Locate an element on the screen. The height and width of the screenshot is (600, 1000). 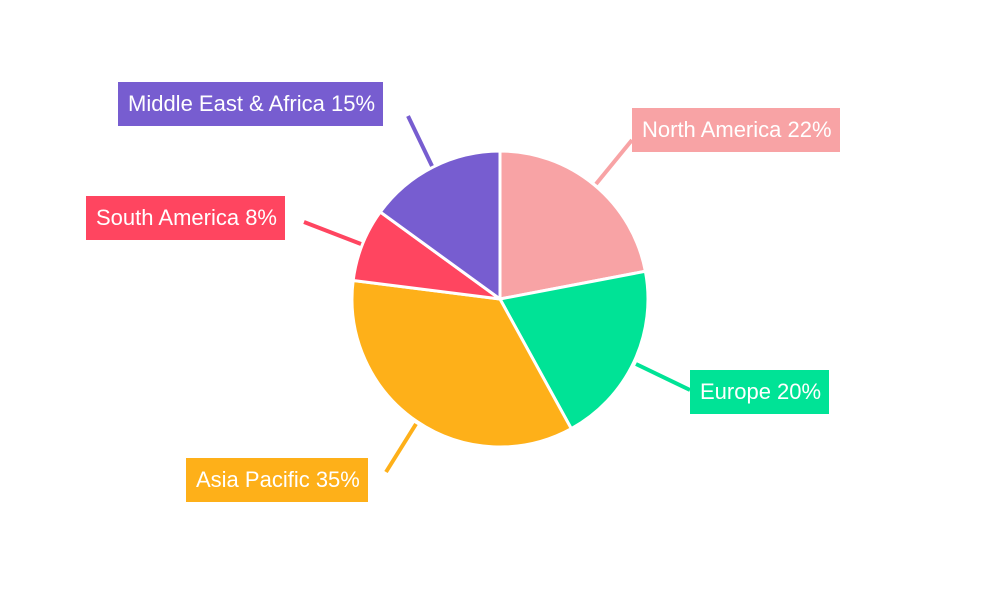
pie-slice-north-america is located at coordinates (573, 225).